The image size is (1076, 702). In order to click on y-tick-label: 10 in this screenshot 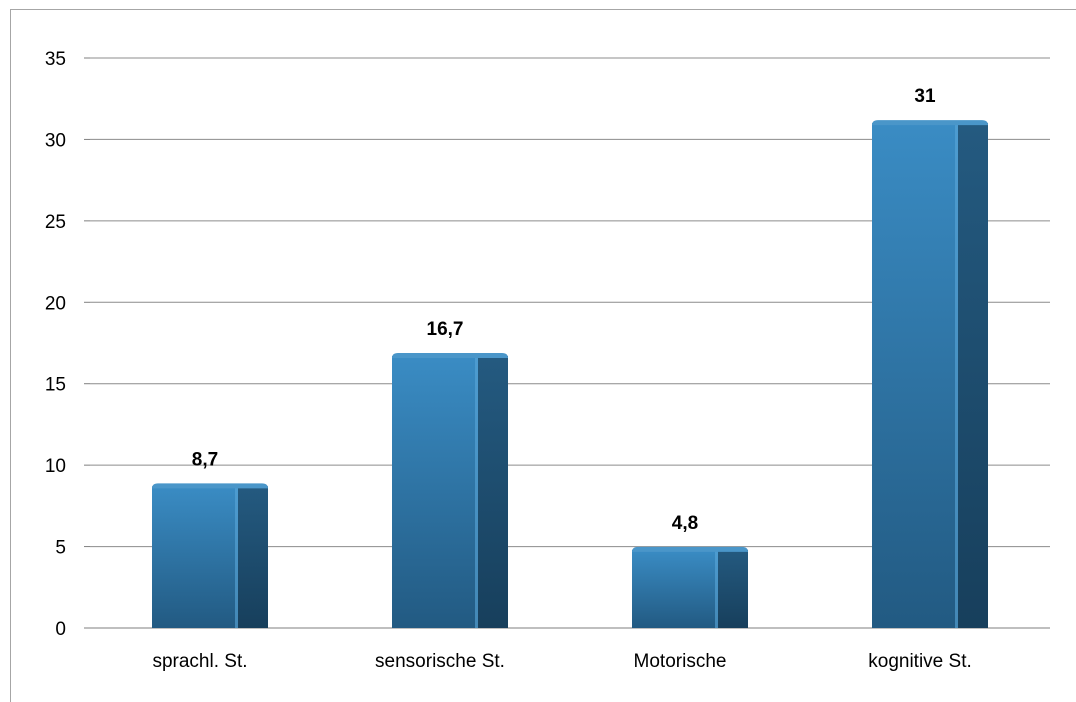, I will do `click(55, 466)`.